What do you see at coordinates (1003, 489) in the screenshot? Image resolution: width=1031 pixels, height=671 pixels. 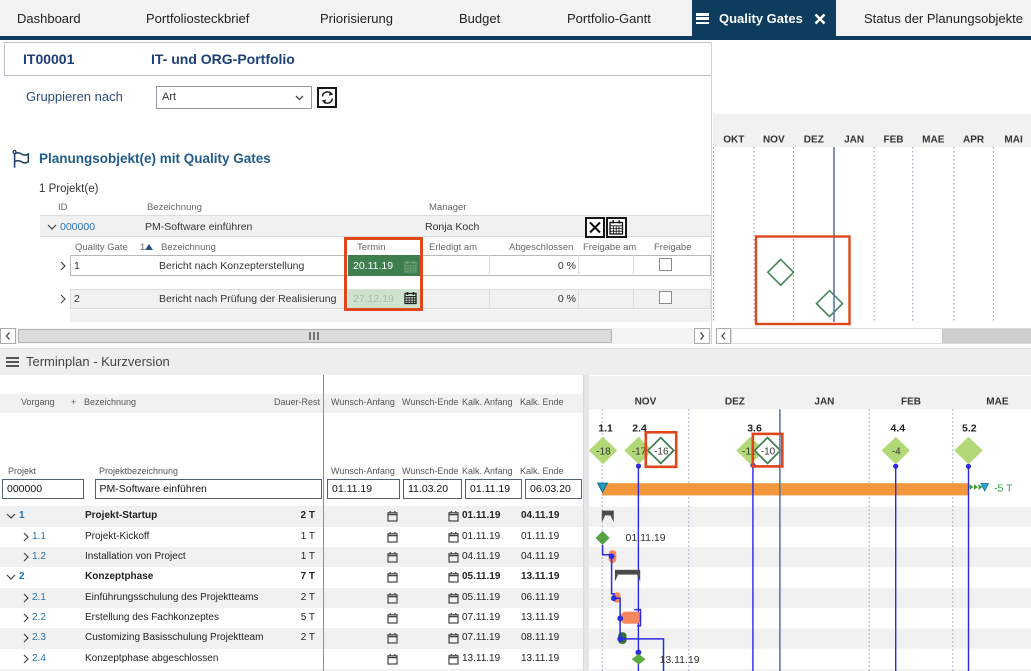 I see `svg-text: -5 T` at bounding box center [1003, 489].